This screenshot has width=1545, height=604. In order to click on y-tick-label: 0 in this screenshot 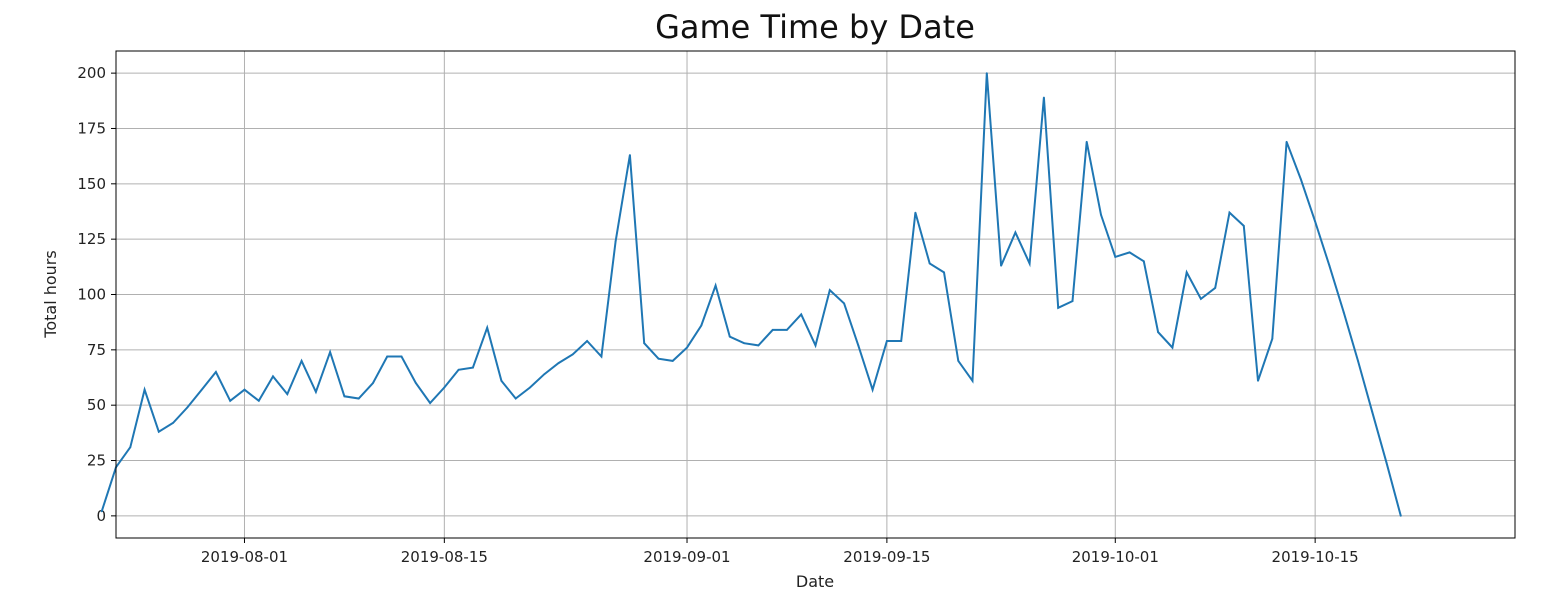, I will do `click(101, 516)`.